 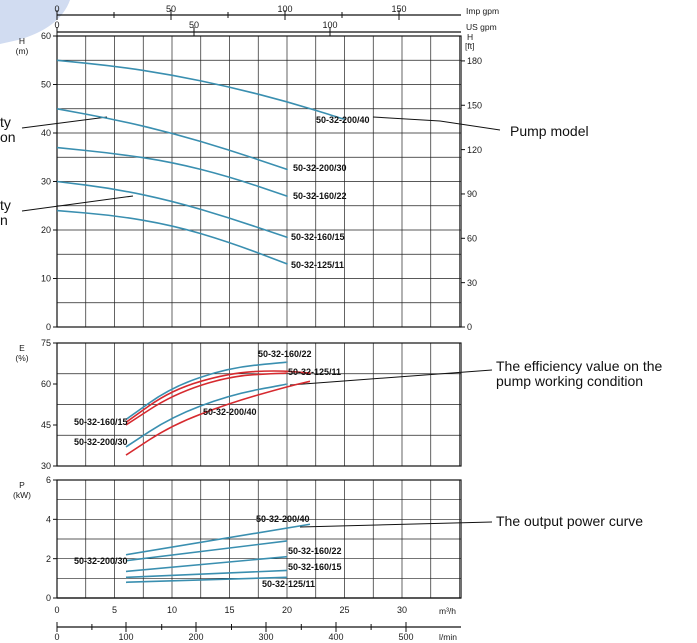 I want to click on right-tick-label: 90, so click(x=472, y=194).